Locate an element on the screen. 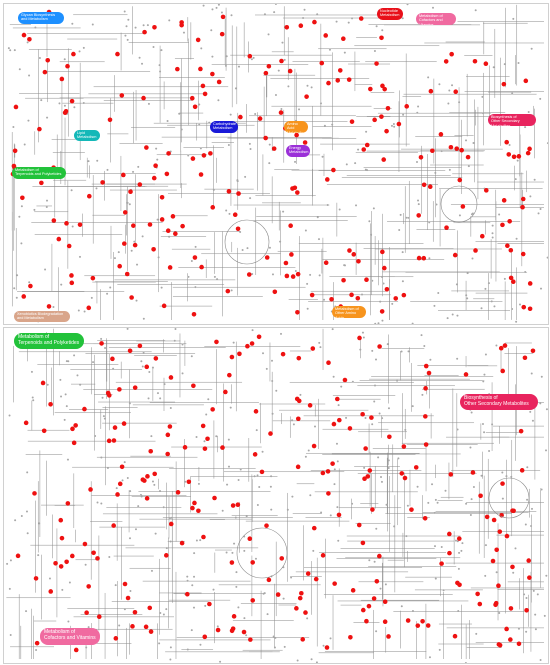 This screenshot has height=665, width=550. category-label-energy: Energy Metabolism is located at coordinates (298, 151).